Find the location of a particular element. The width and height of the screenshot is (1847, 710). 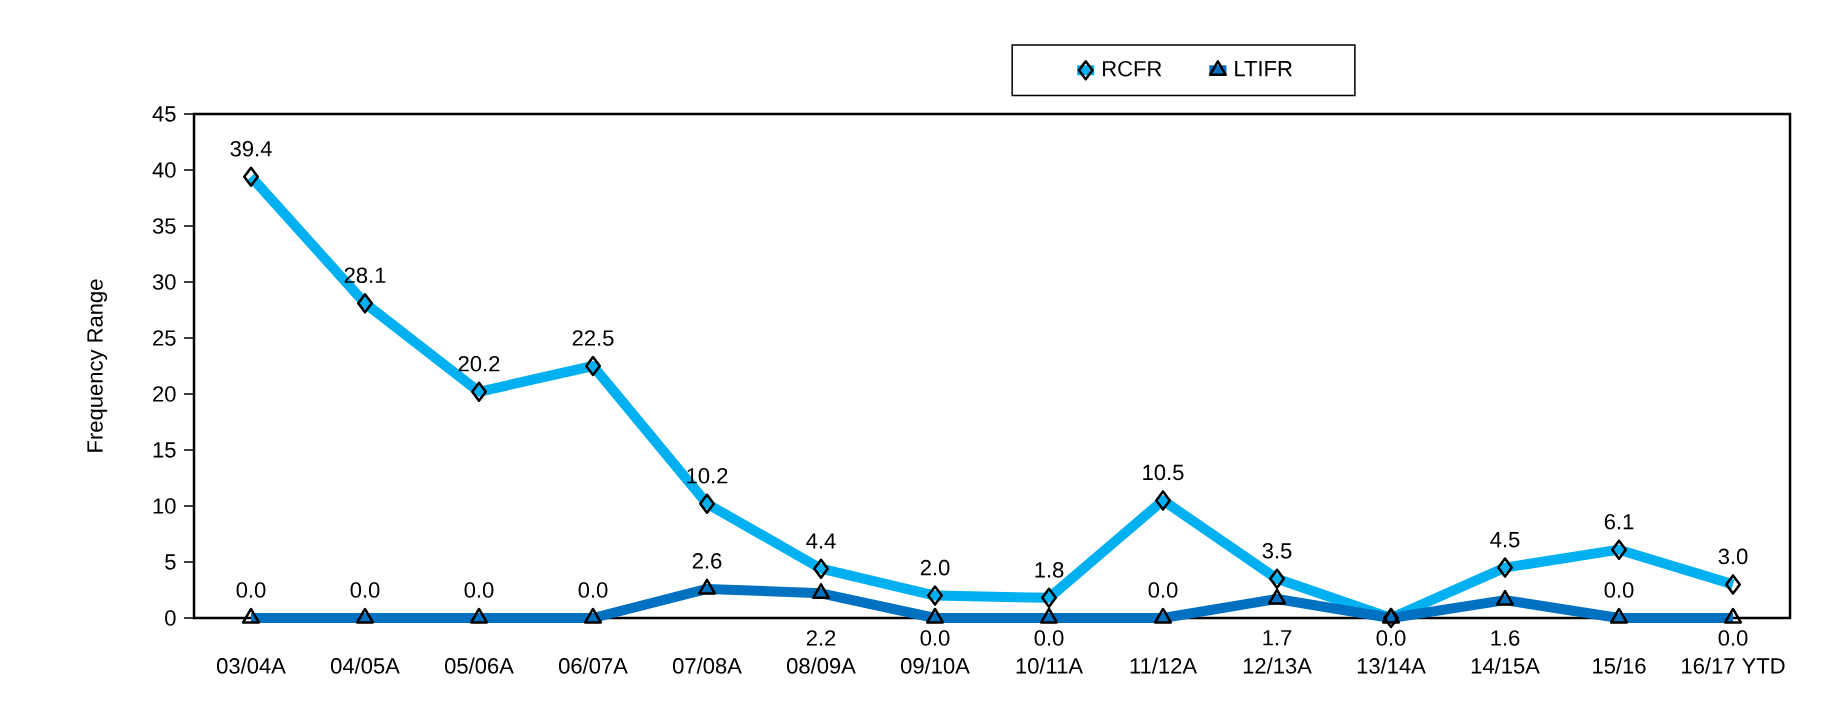

x-tick-label: 16/17 YTD is located at coordinates (1733, 665).